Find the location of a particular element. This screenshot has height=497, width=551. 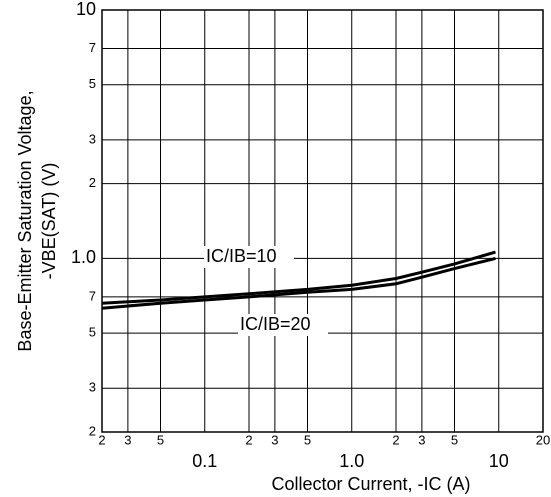

y-tick-label: 1.0 is located at coordinates (83, 257).